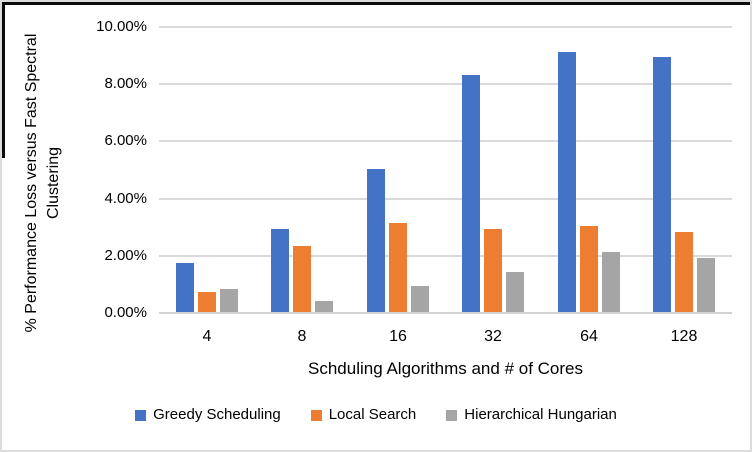 Image resolution: width=752 pixels, height=452 pixels. What do you see at coordinates (324, 306) in the screenshot?
I see `bar-hierarchical-hungarian-8-cores` at bounding box center [324, 306].